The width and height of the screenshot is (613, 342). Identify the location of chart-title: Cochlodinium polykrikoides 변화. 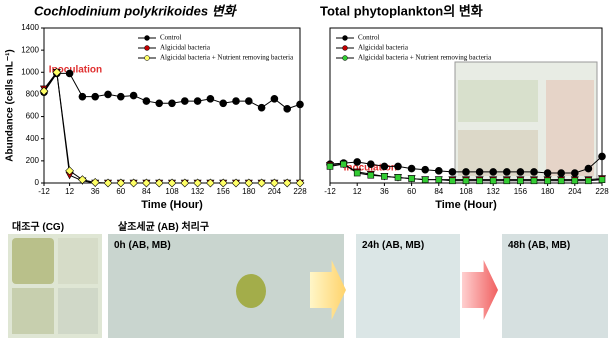
(136, 10).